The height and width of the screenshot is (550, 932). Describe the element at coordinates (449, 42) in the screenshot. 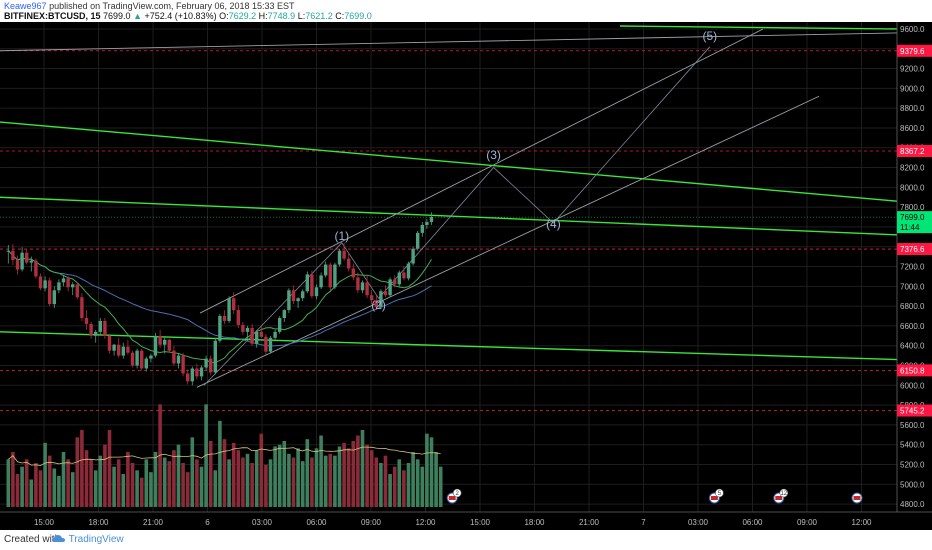

I see `channel-line` at that location.